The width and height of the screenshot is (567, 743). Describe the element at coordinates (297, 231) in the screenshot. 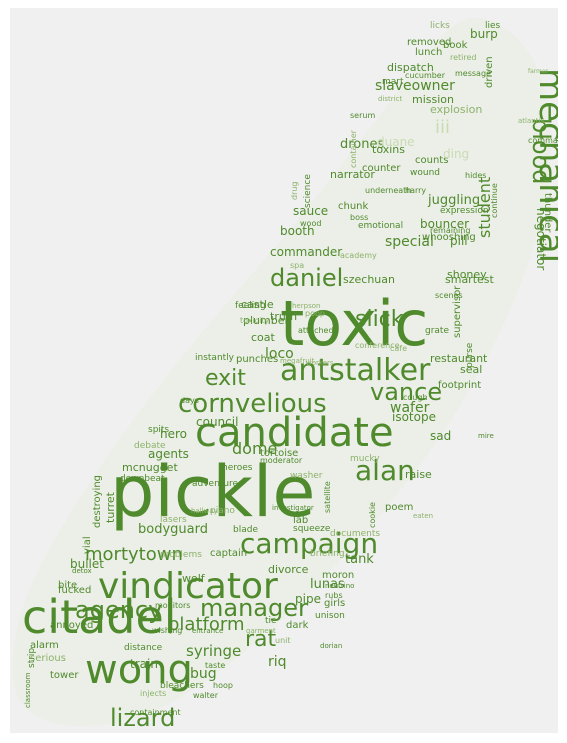

I see `word-booth: booth` at that location.